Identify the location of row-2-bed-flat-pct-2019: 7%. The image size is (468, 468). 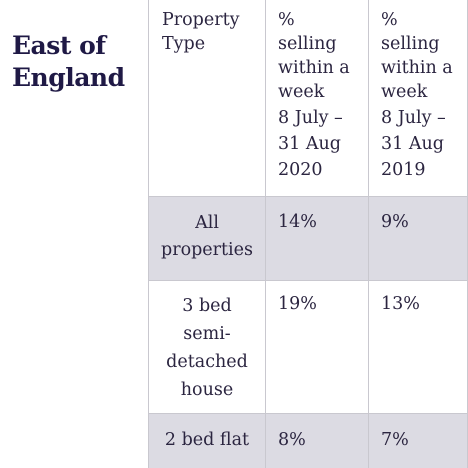
(395, 440).